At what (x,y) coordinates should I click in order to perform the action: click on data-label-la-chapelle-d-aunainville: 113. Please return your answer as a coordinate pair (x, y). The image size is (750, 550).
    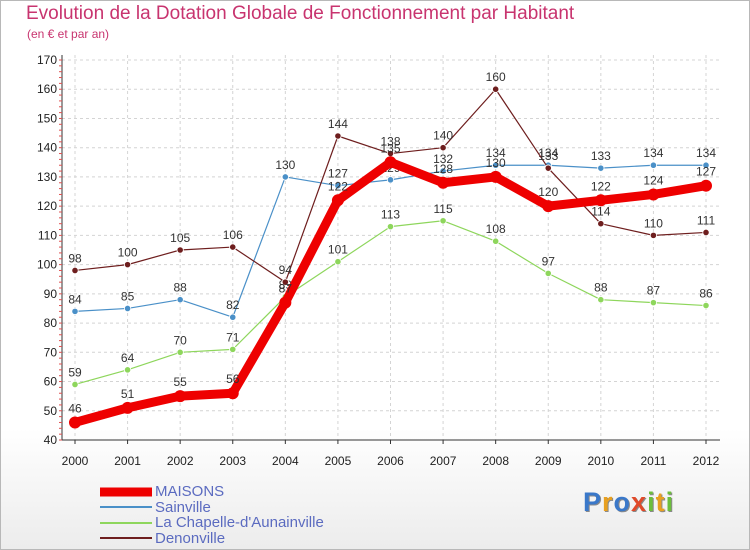
    Looking at the image, I should click on (390, 215).